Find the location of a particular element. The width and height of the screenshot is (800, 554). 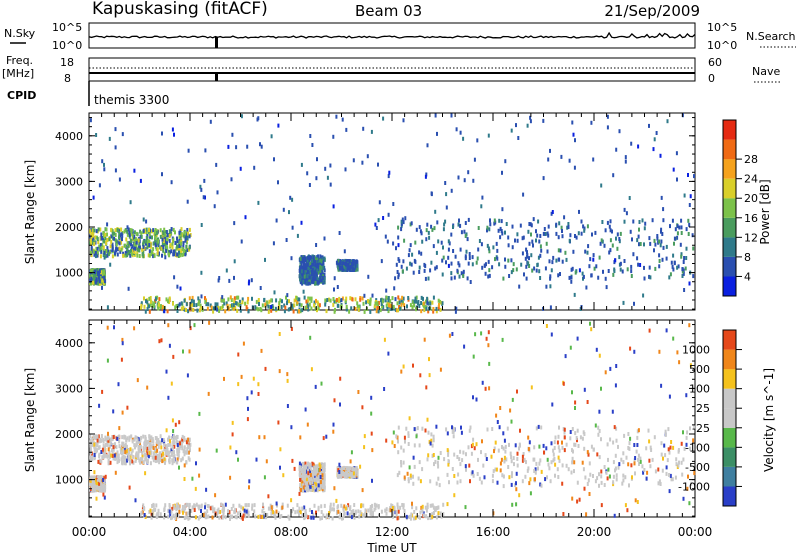

nsky-trace is located at coordinates (392, 35).